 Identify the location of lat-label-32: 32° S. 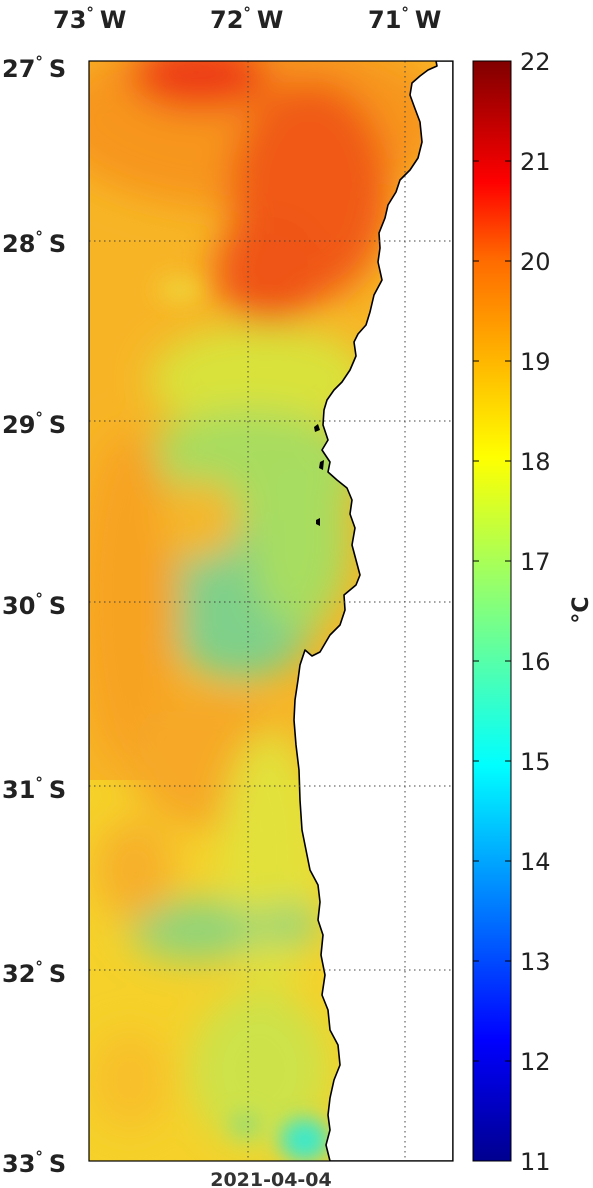
(34, 973).